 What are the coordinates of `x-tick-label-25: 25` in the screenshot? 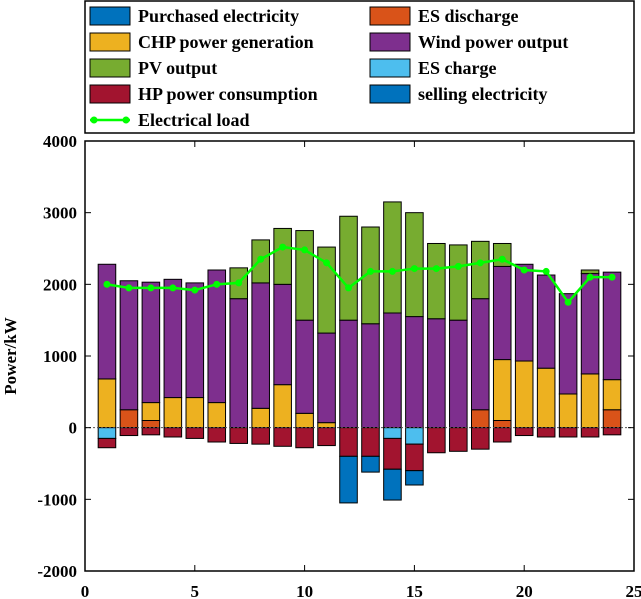 It's located at (633, 590).